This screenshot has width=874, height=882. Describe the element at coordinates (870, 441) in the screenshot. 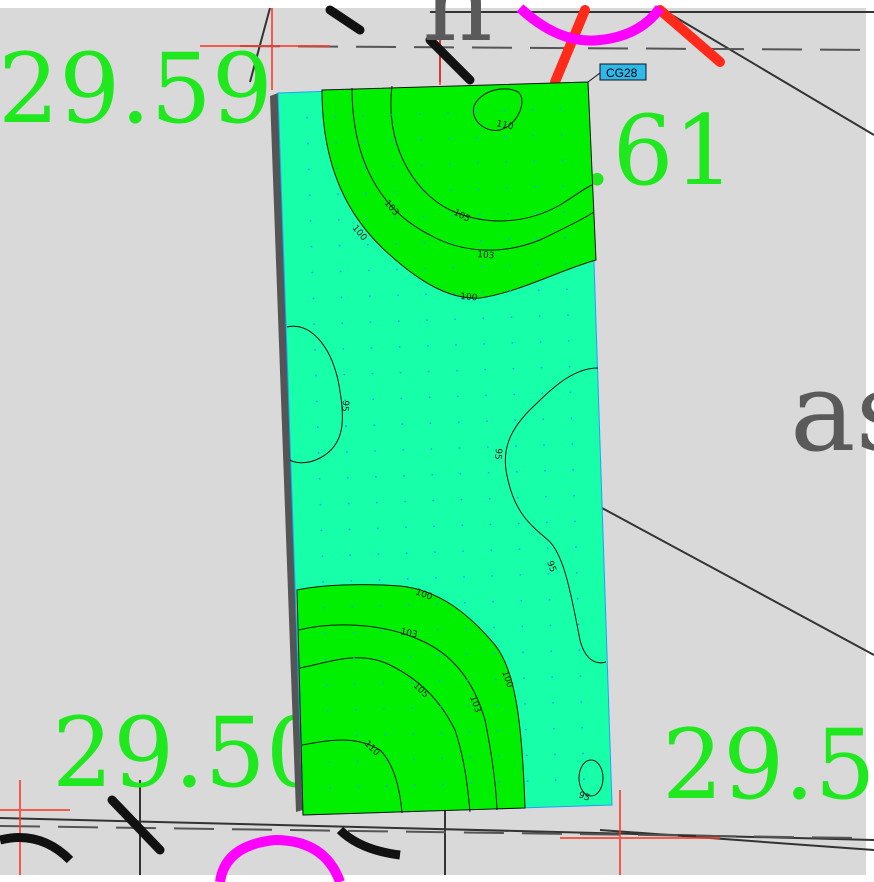

I see `map-margin-right` at that location.